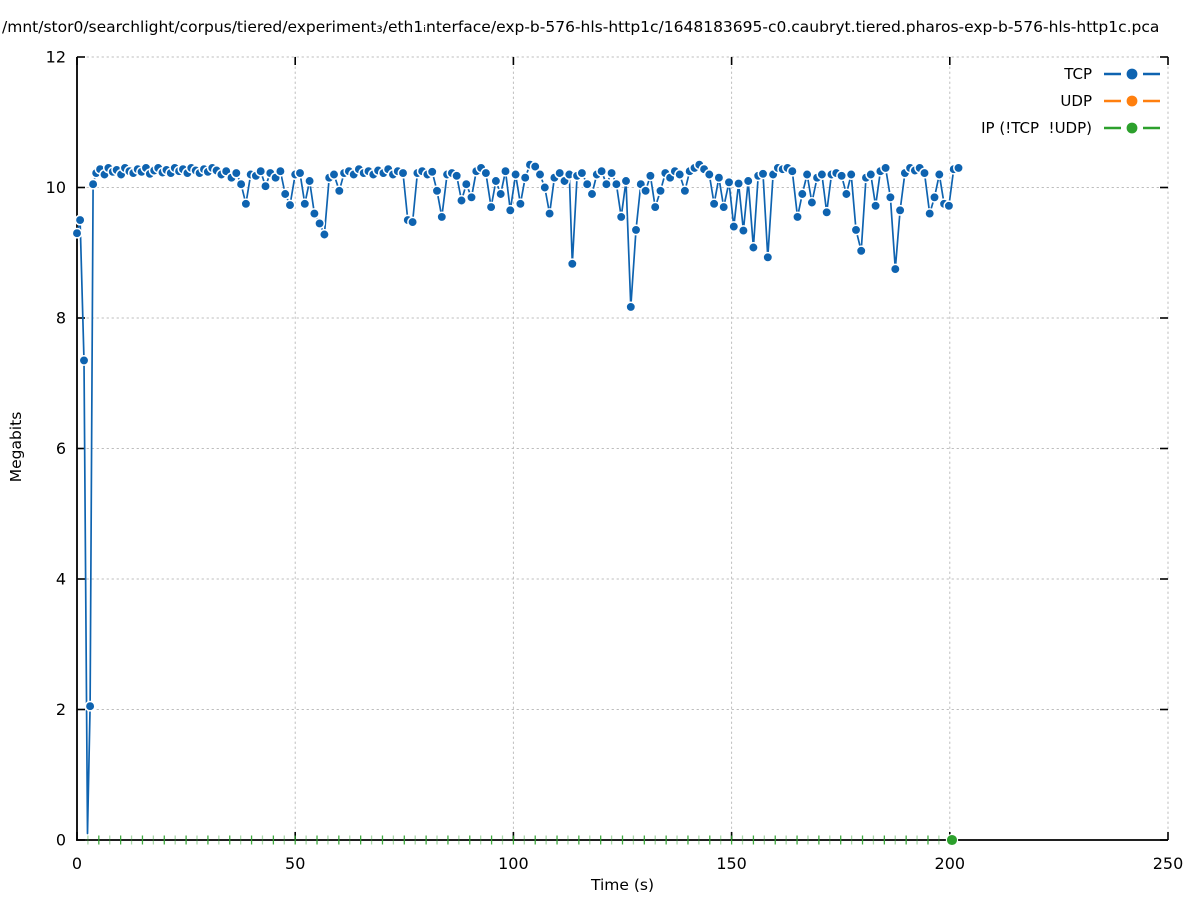 This screenshot has width=1197, height=900. What do you see at coordinates (56, 187) in the screenshot?
I see `y-tick-label: 10` at bounding box center [56, 187].